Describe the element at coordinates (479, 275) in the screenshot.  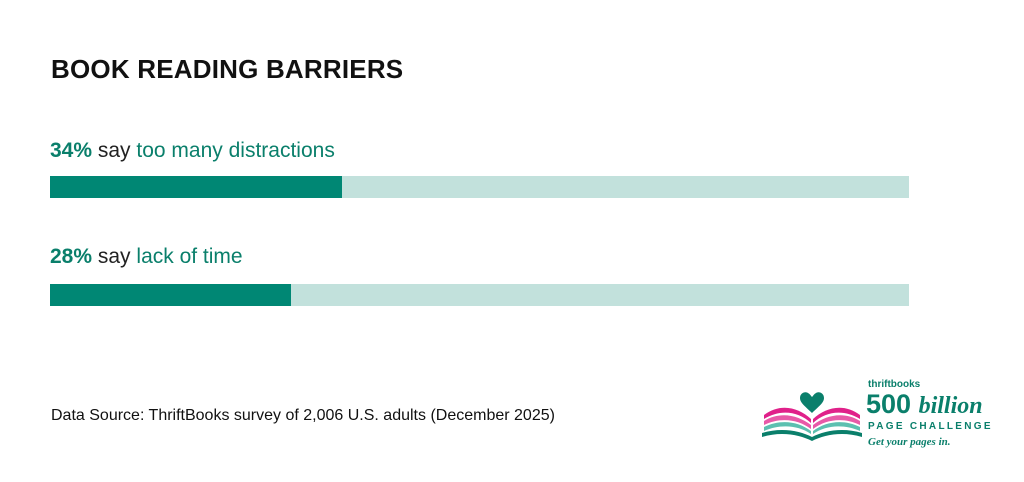
I see `bar-row-lack-of-time: 28% say lack of time` at that location.